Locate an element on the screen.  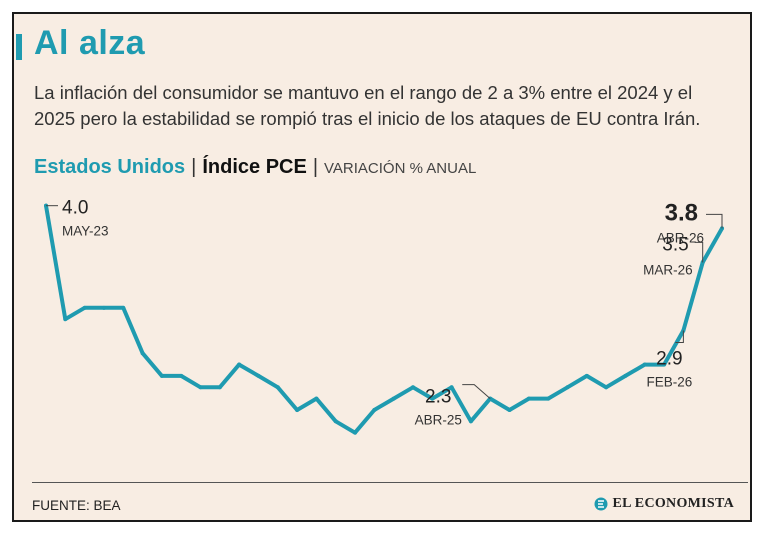
footer-divider is located at coordinates (390, 482).